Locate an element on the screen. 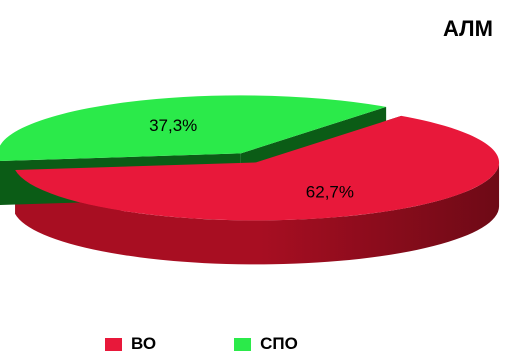 The height and width of the screenshot is (356, 529). legend-swatch-vo is located at coordinates (113, 344).